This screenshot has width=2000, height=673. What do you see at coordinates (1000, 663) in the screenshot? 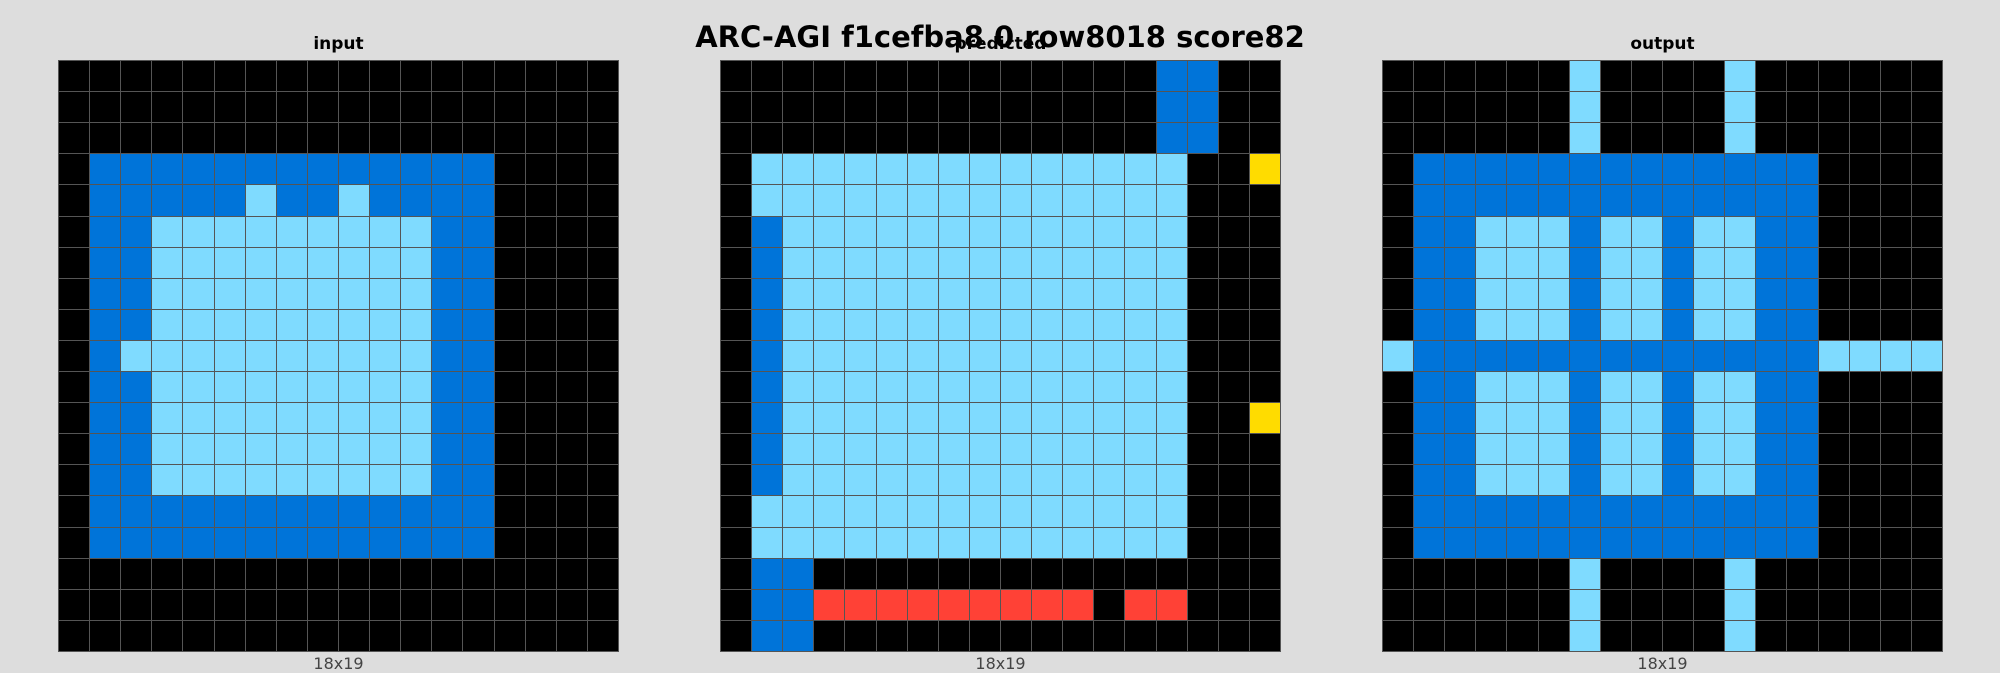
I see `predicted-grid-size: 18x19` at bounding box center [1000, 663].